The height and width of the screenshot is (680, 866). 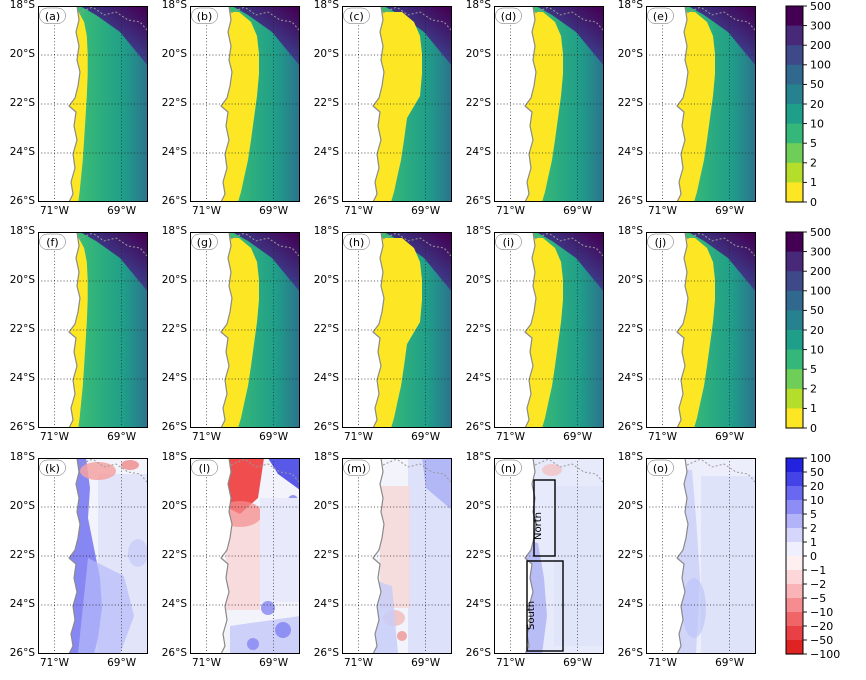 I want to click on map-panel: North South (n), so click(x=549, y=556).